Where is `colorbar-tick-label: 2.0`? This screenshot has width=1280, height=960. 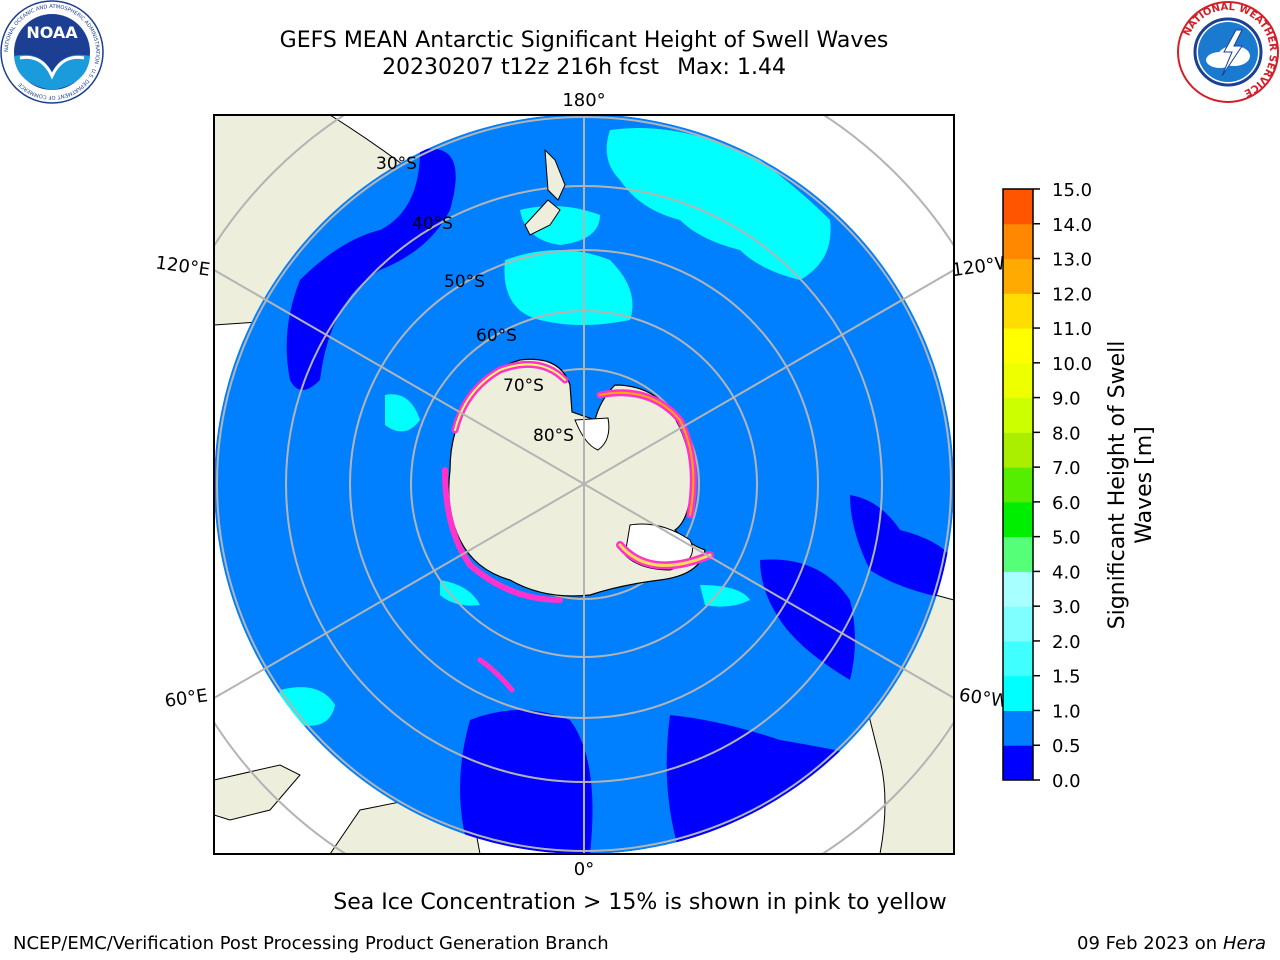 colorbar-tick-label: 2.0 is located at coordinates (1066, 642).